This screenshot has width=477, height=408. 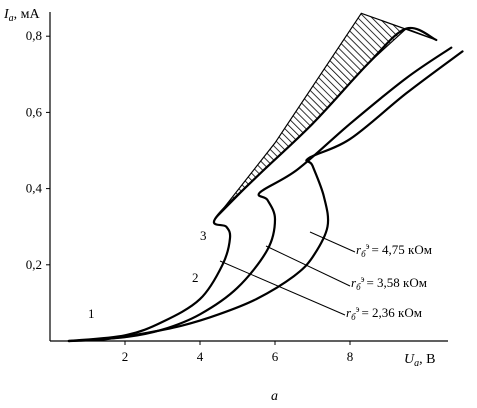 I want to click on x-tick-label: 2, so click(x=125, y=356).